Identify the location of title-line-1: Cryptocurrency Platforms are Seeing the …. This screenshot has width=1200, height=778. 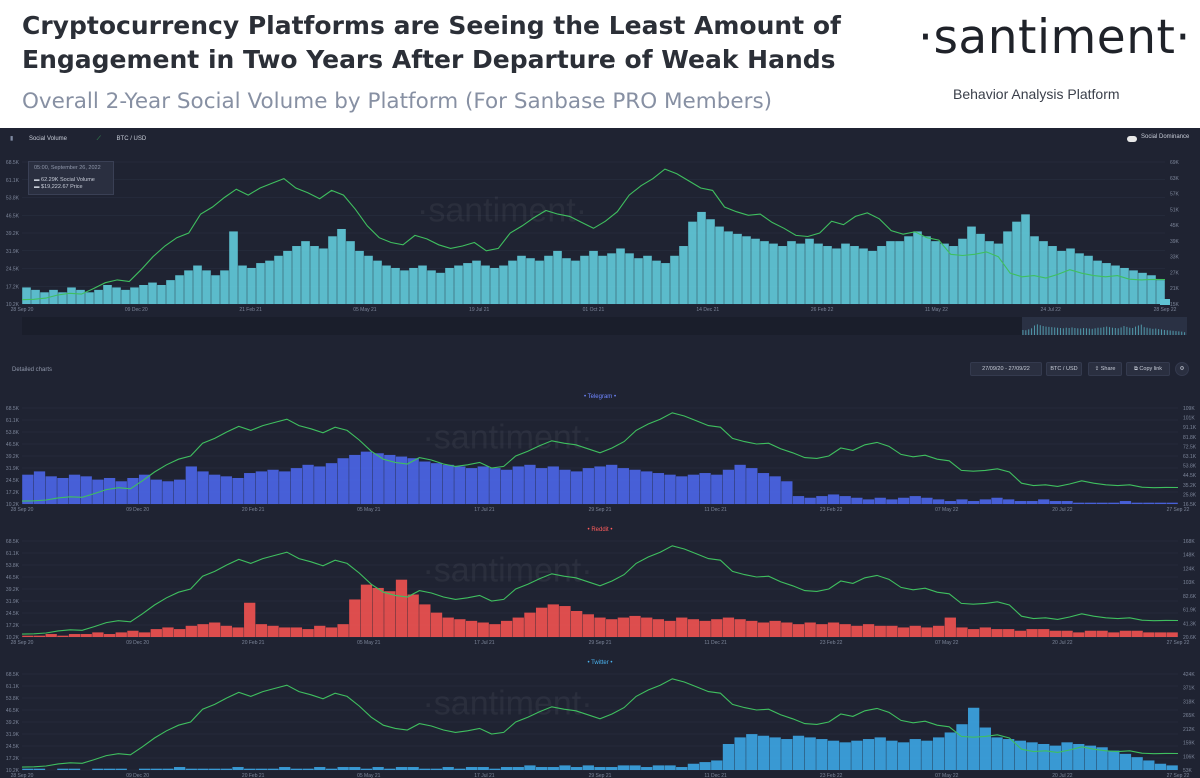
(431, 25).